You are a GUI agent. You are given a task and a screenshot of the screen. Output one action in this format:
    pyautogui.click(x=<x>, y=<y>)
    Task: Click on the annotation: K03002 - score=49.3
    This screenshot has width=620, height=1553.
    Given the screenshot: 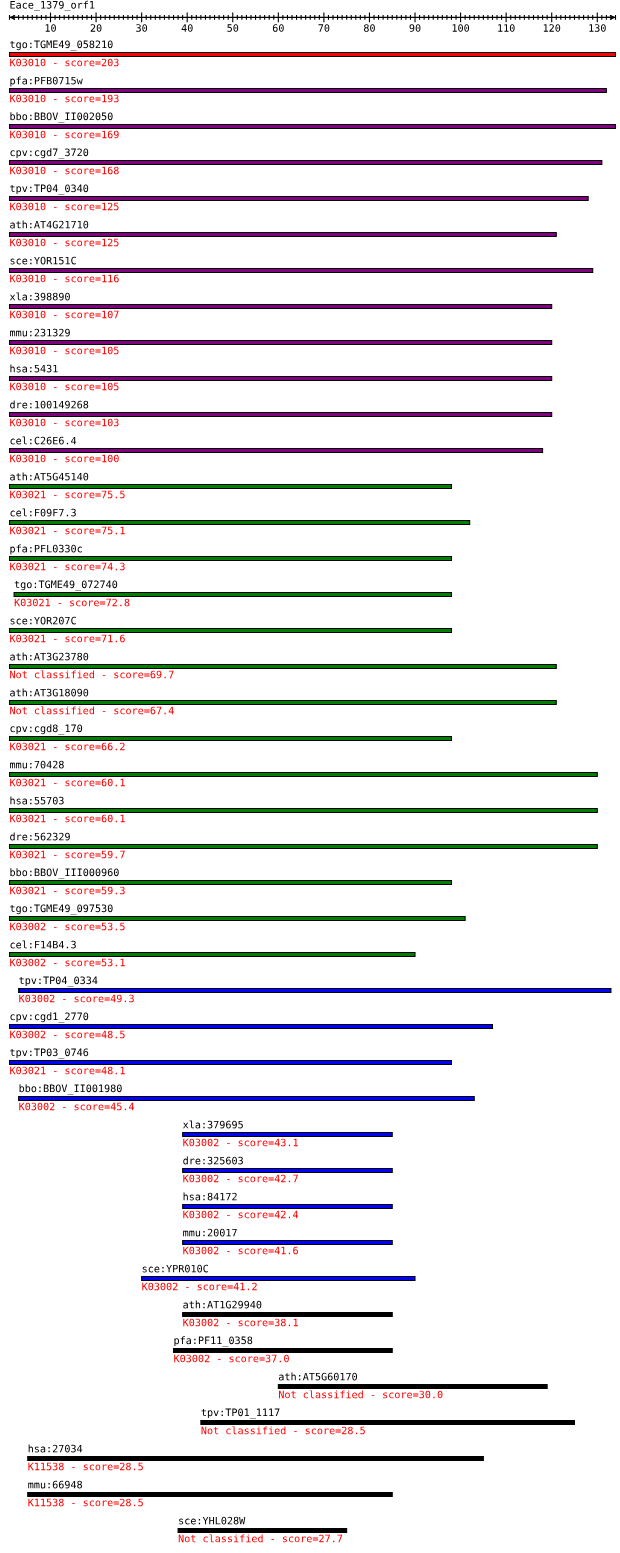 What is the action you would take?
    pyautogui.click(x=76, y=998)
    